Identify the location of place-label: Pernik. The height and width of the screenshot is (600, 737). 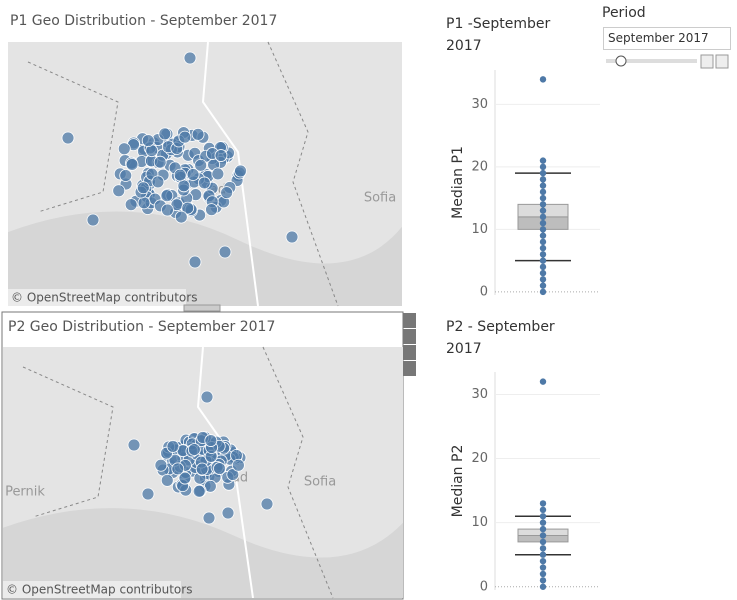
(25, 492).